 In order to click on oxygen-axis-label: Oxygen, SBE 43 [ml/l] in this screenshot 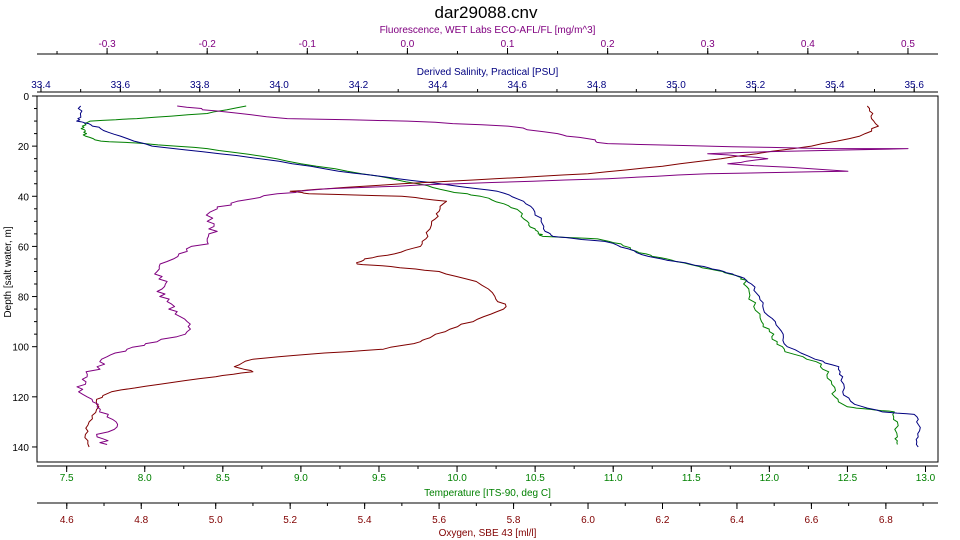, I will do `click(488, 533)`.